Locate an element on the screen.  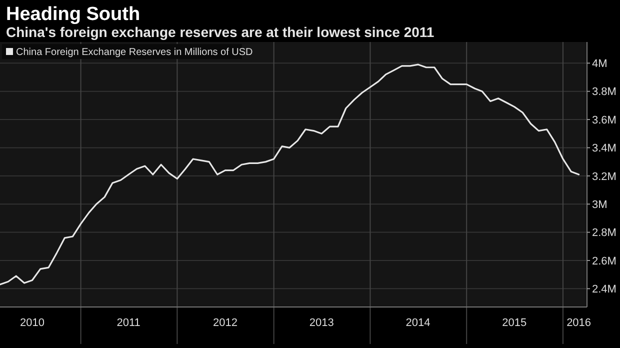
x-tick-label: 2016 is located at coordinates (579, 323).